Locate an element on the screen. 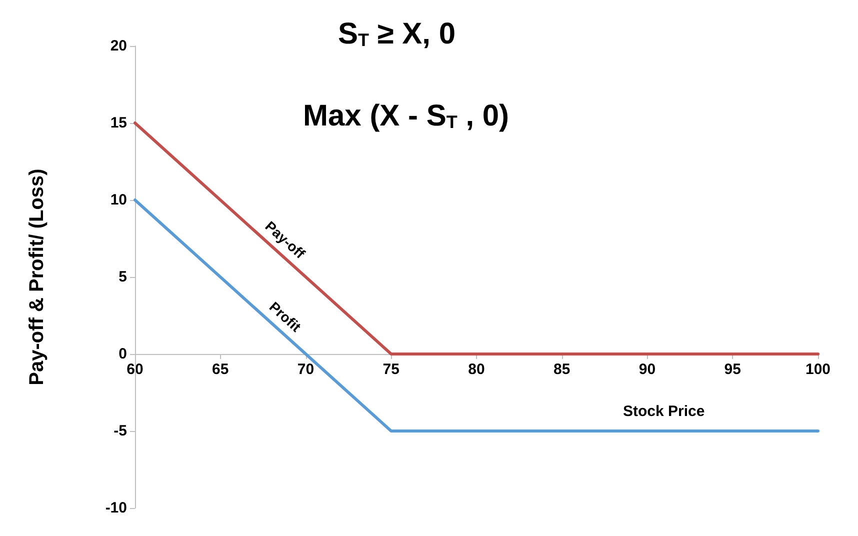 This screenshot has height=536, width=858. x-tick-label: 75 is located at coordinates (391, 369).